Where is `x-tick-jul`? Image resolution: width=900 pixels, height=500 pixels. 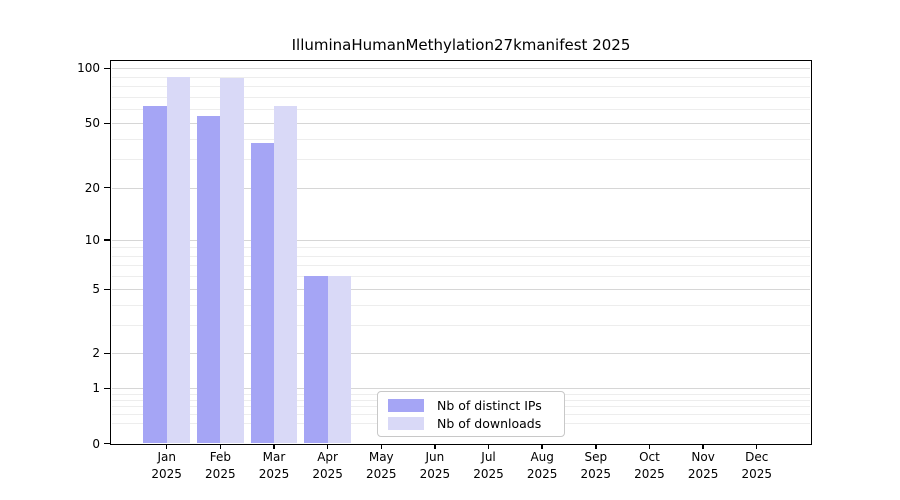
x-tick-jul is located at coordinates (488, 446).